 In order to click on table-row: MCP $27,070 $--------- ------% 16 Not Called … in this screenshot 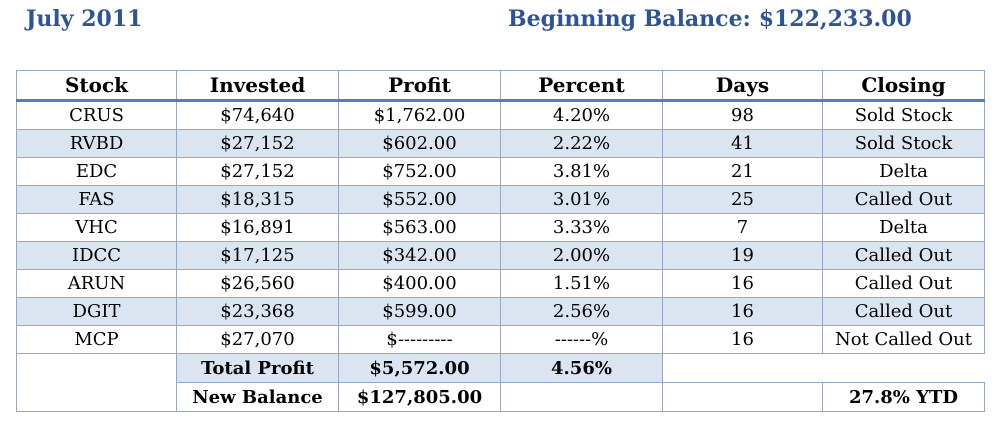, I will do `click(500, 339)`.